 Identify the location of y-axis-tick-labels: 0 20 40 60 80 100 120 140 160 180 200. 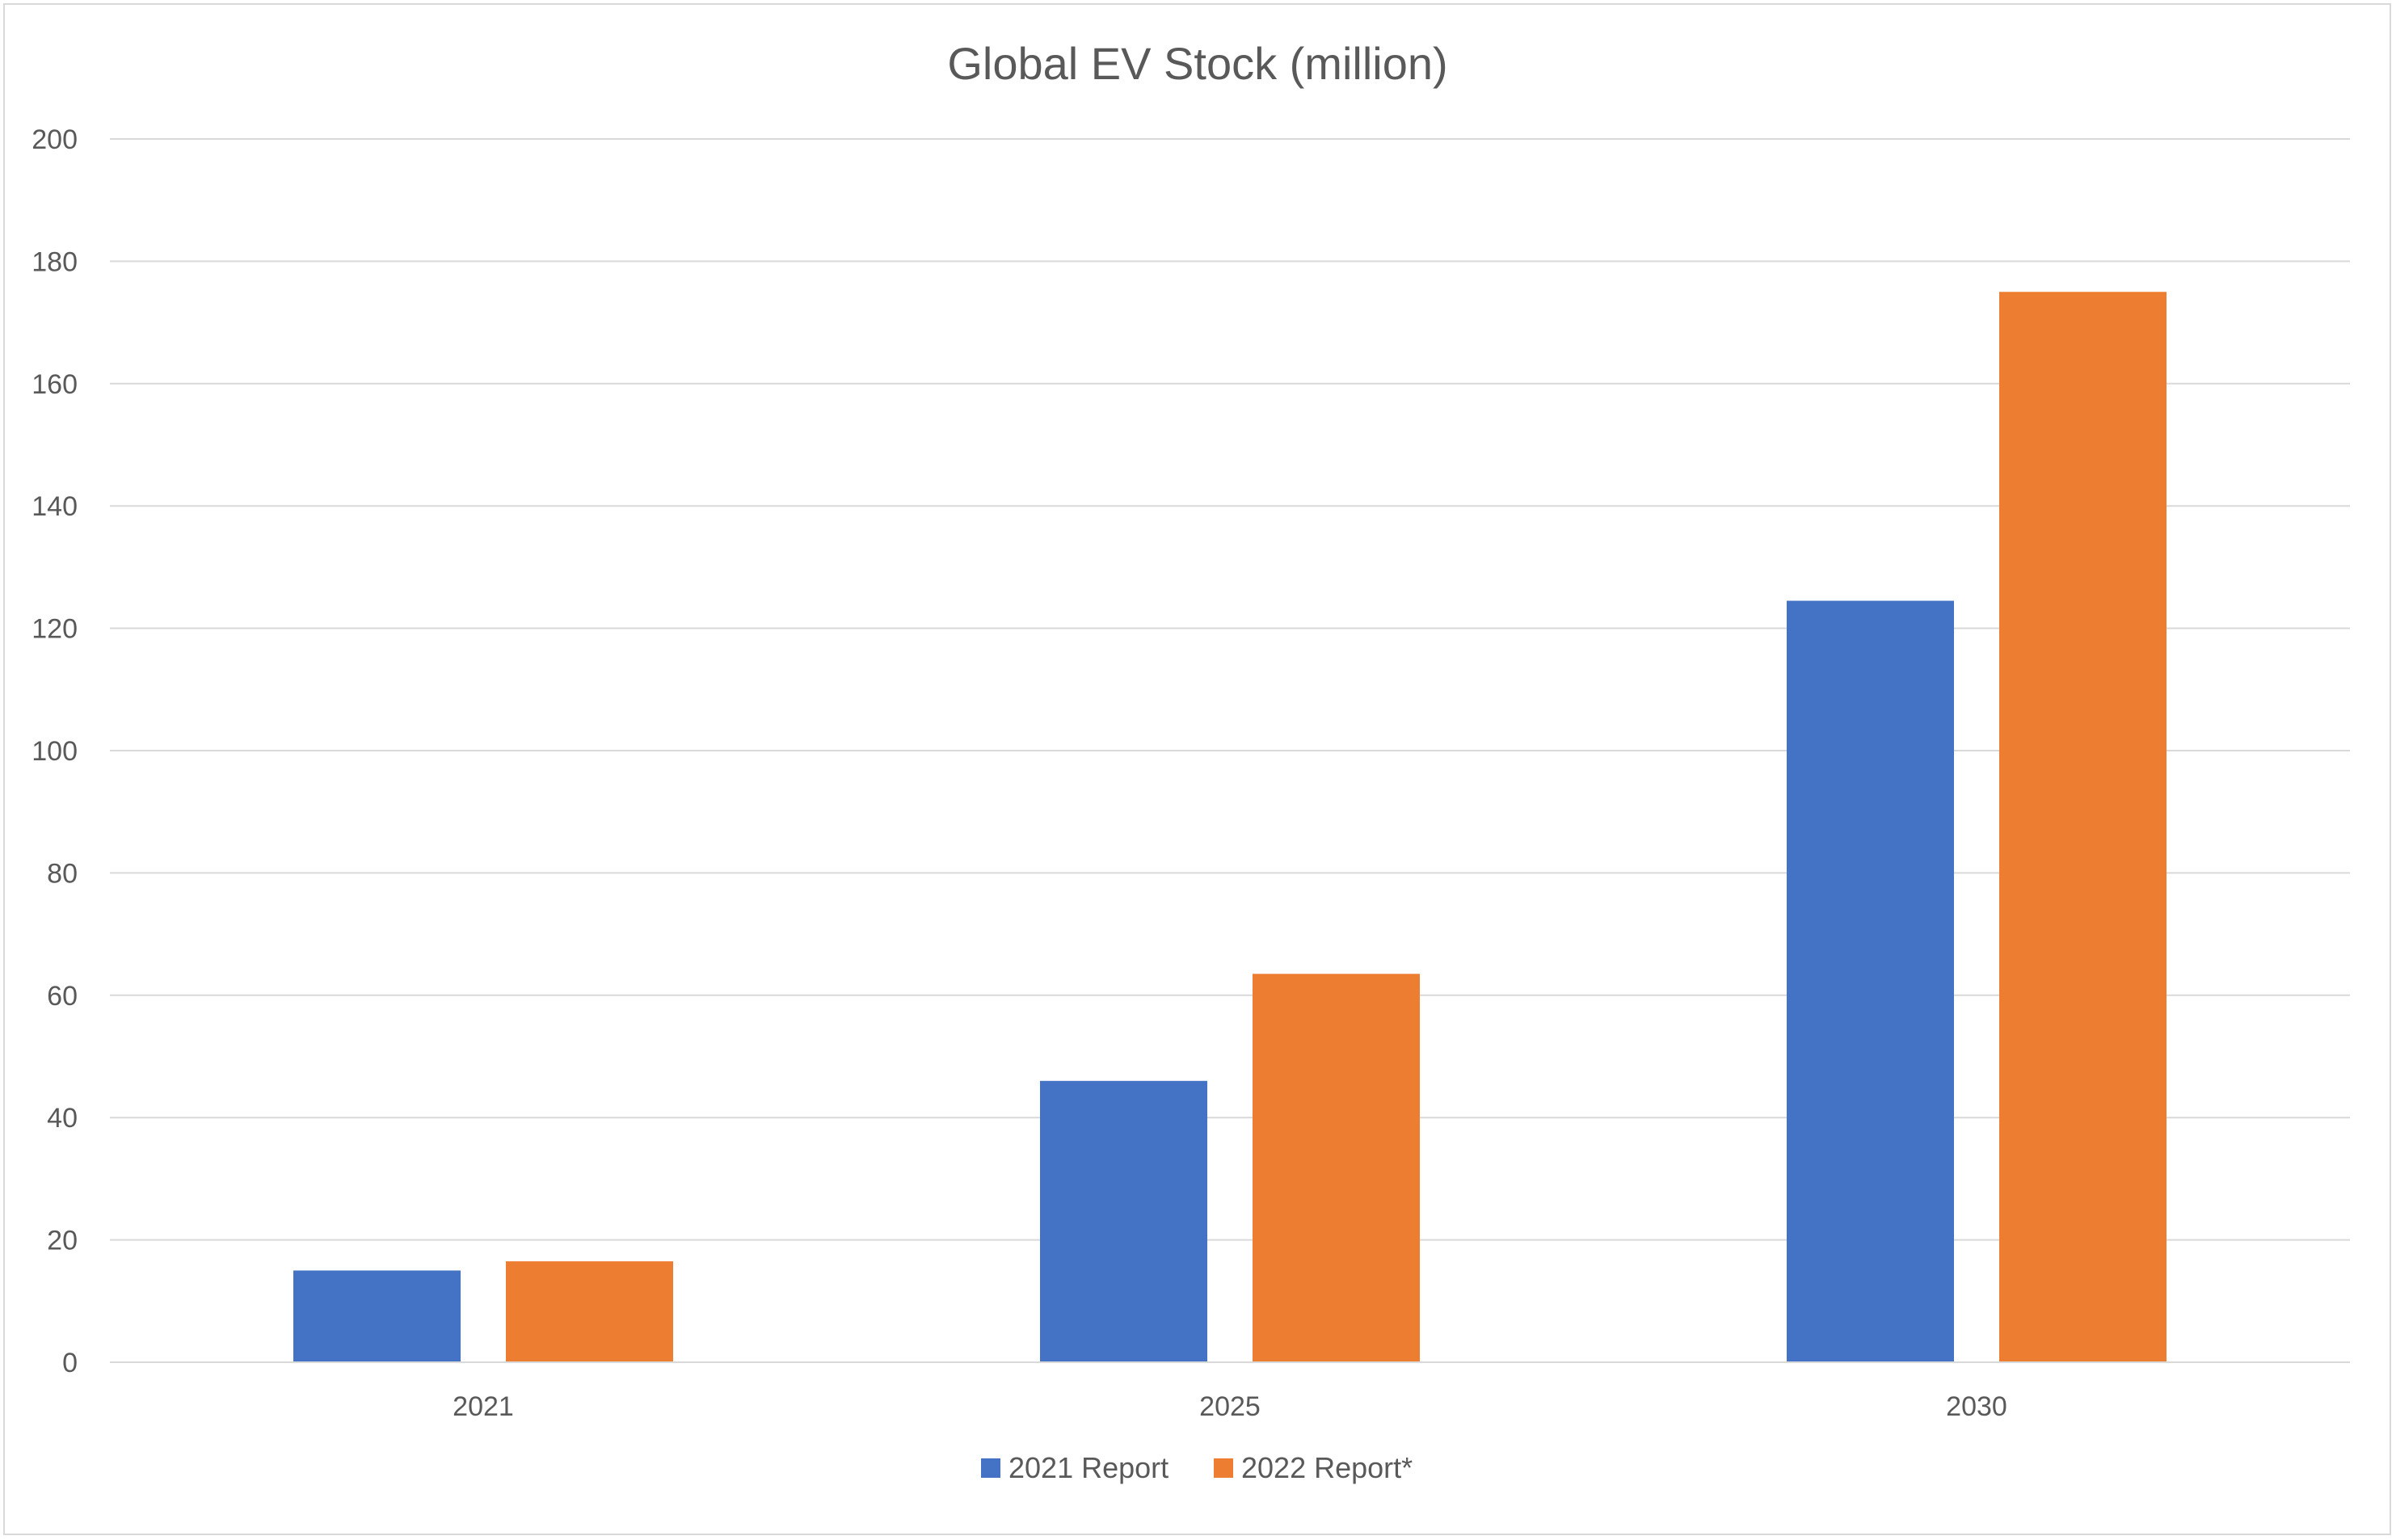
(55, 751).